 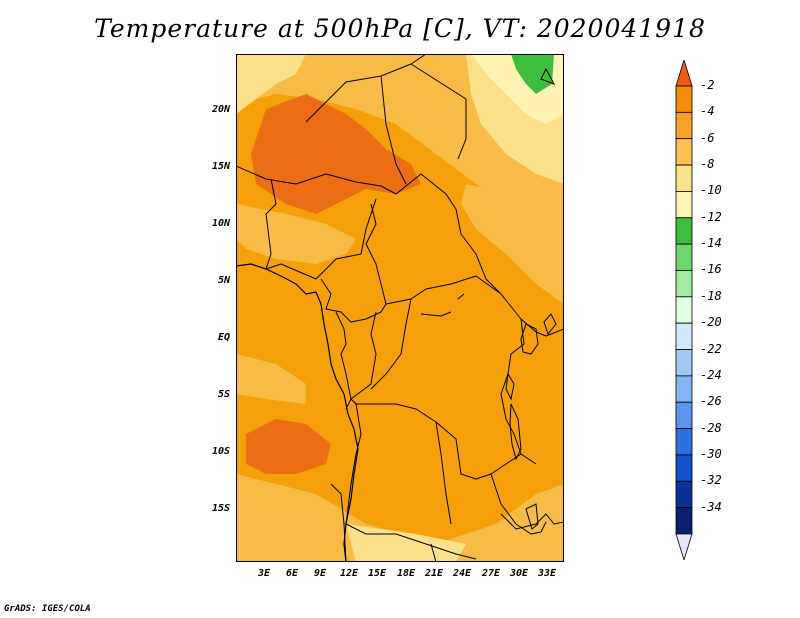 What do you see at coordinates (349, 573) in the screenshot?
I see `lon-tick-label: 12E` at bounding box center [349, 573].